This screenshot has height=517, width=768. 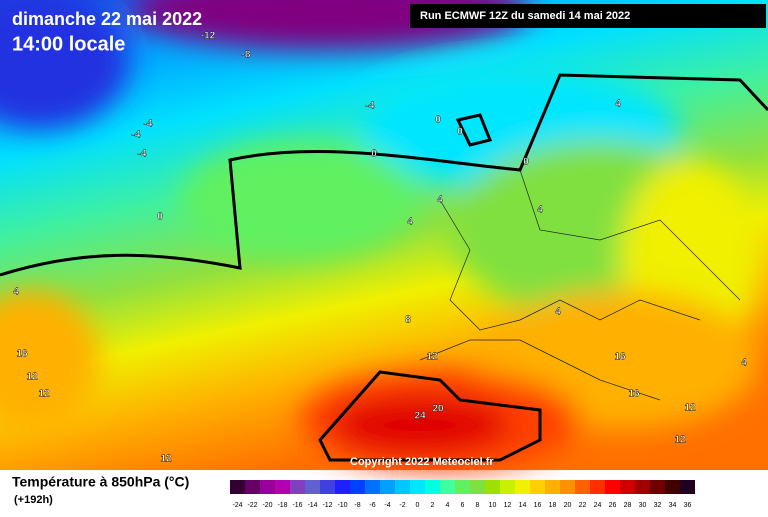 I want to click on legend-tick-label: -22, so click(x=252, y=505).